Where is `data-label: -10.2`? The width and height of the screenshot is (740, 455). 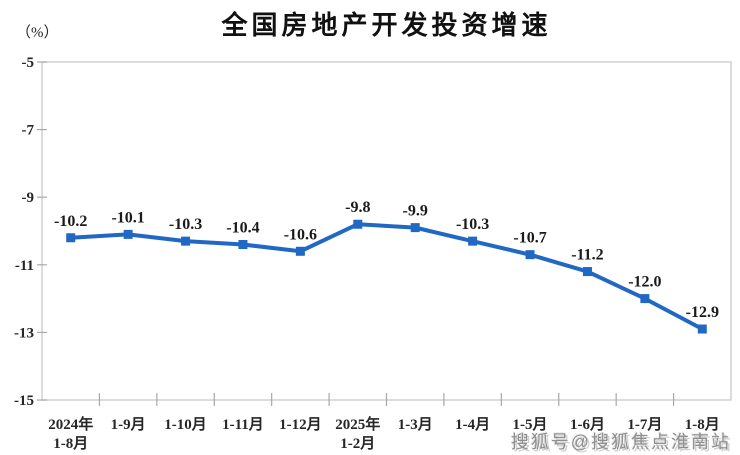
data-label: -10.2 is located at coordinates (70, 221).